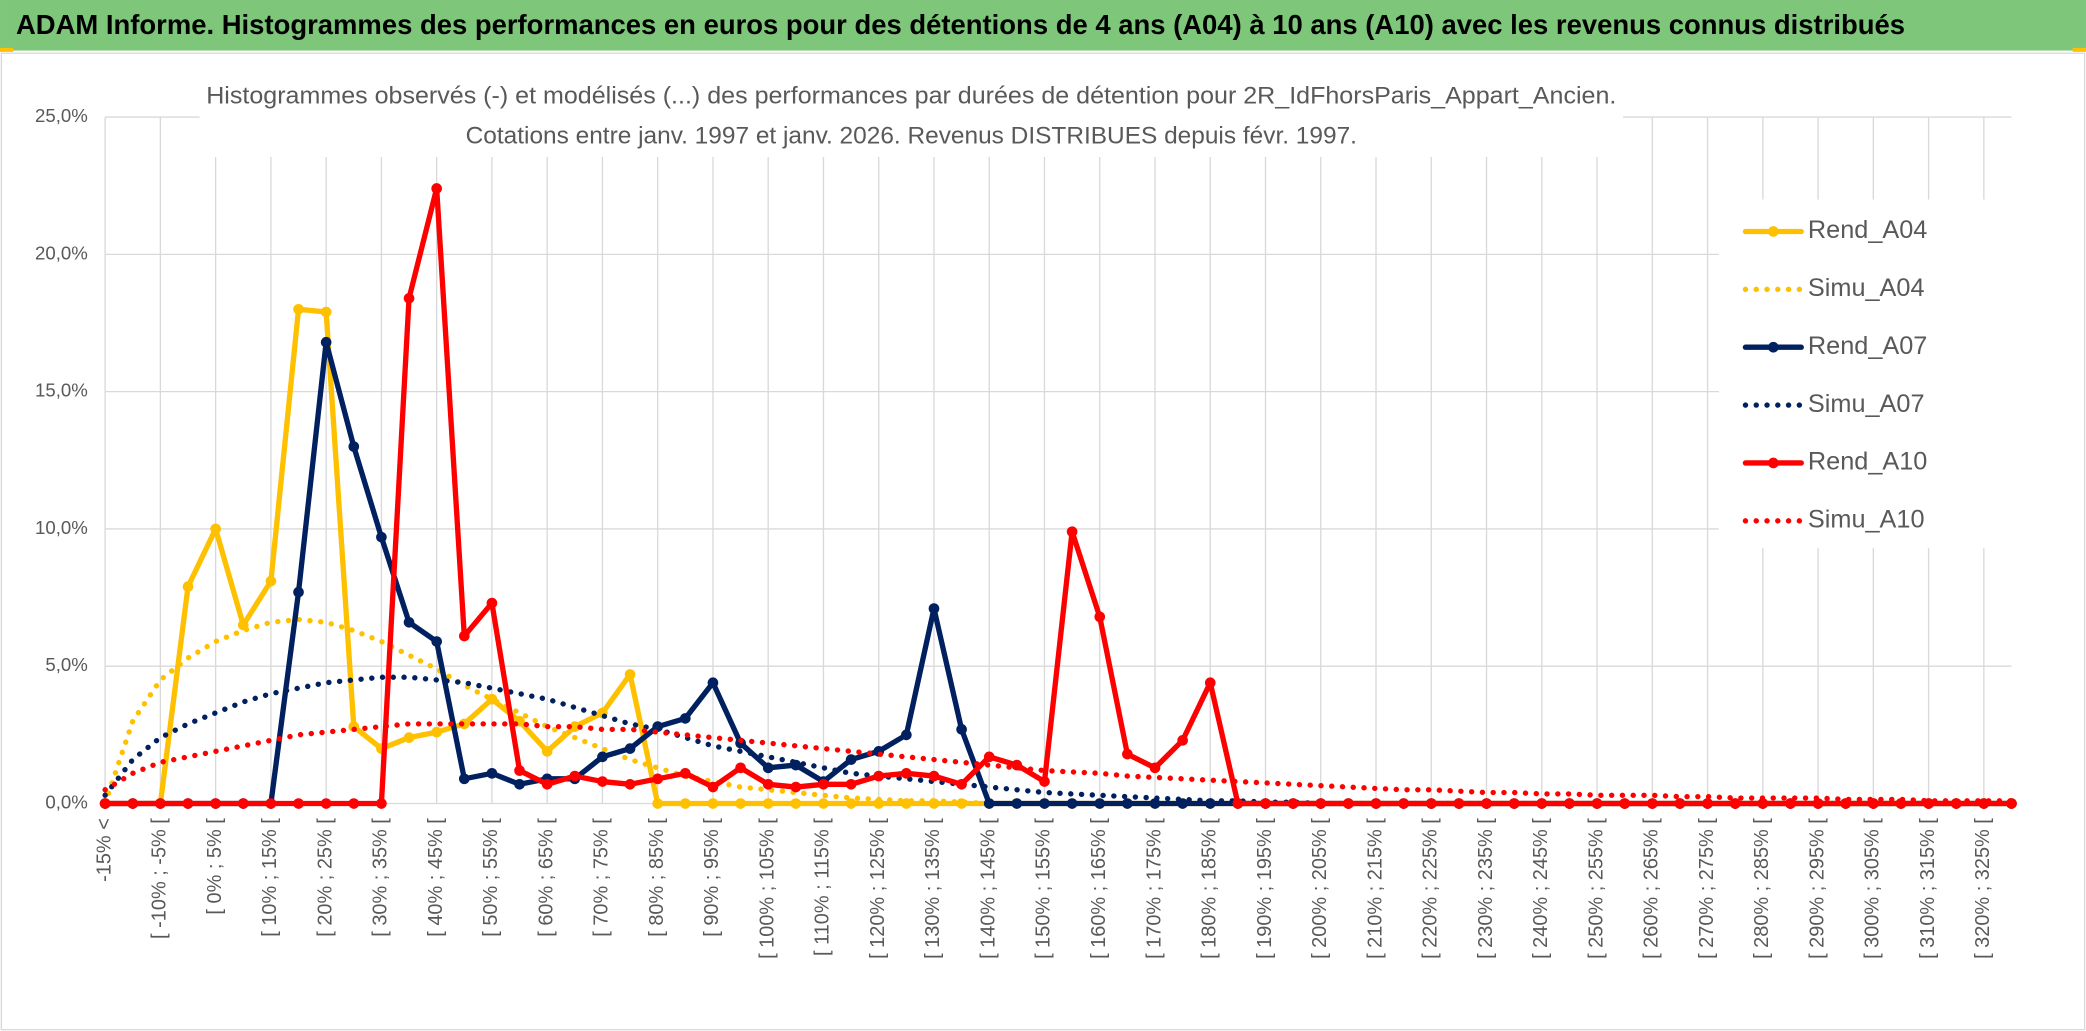  Describe the element at coordinates (1099, 888) in the screenshot. I see `x-tick-label: [ 160% ; 165% [` at that location.